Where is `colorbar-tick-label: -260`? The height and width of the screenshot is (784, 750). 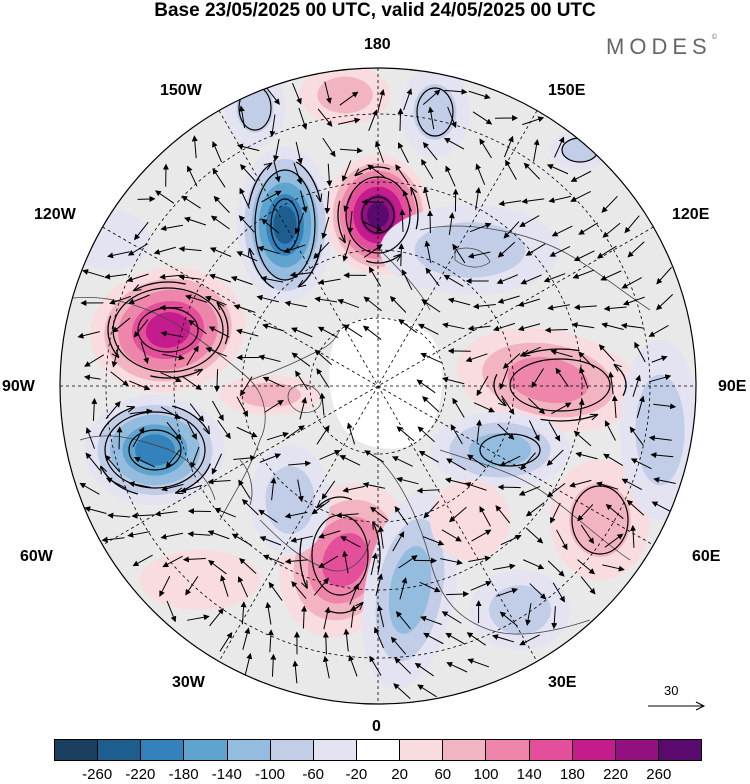
colorbar-tick-label: -260 is located at coordinates (97, 774).